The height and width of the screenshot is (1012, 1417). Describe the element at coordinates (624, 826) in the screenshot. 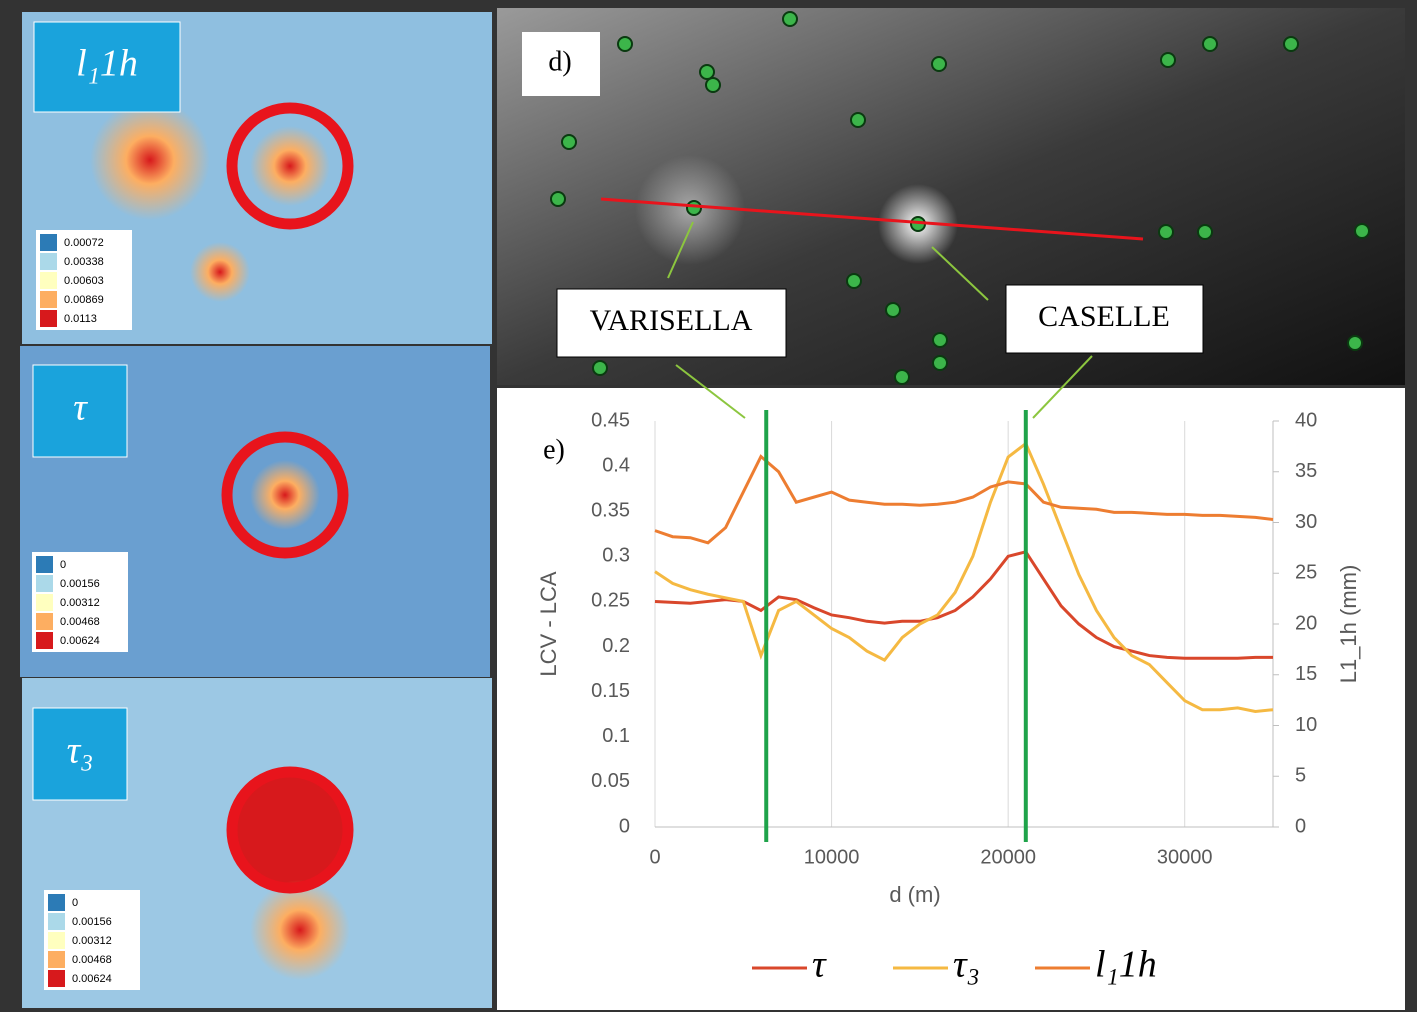

I see `y-tick-label: 0` at that location.